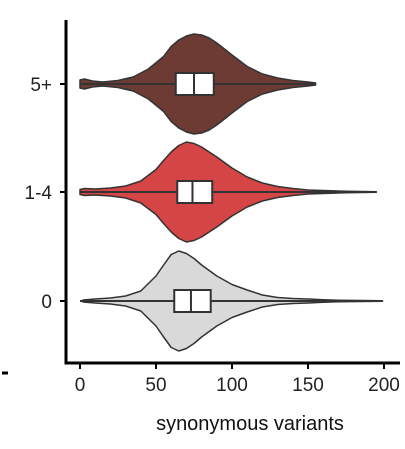 Image resolution: width=405 pixels, height=449 pixels. Describe the element at coordinates (41, 85) in the screenshot. I see `y-tick-label-5+: 5+` at that location.